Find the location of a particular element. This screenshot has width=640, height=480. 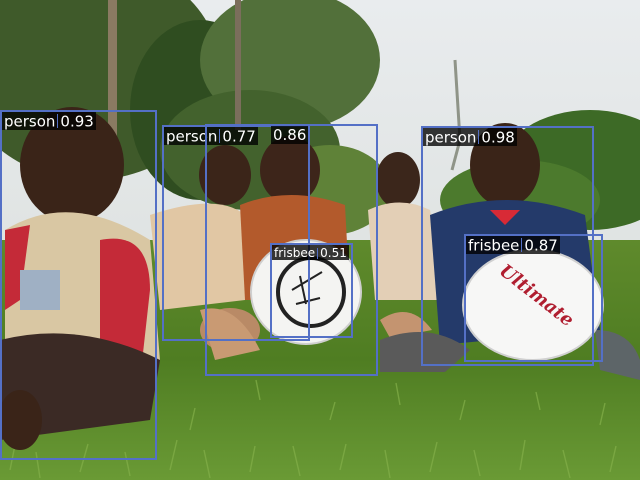

detection-score: 0.86 is located at coordinates (290, 135).